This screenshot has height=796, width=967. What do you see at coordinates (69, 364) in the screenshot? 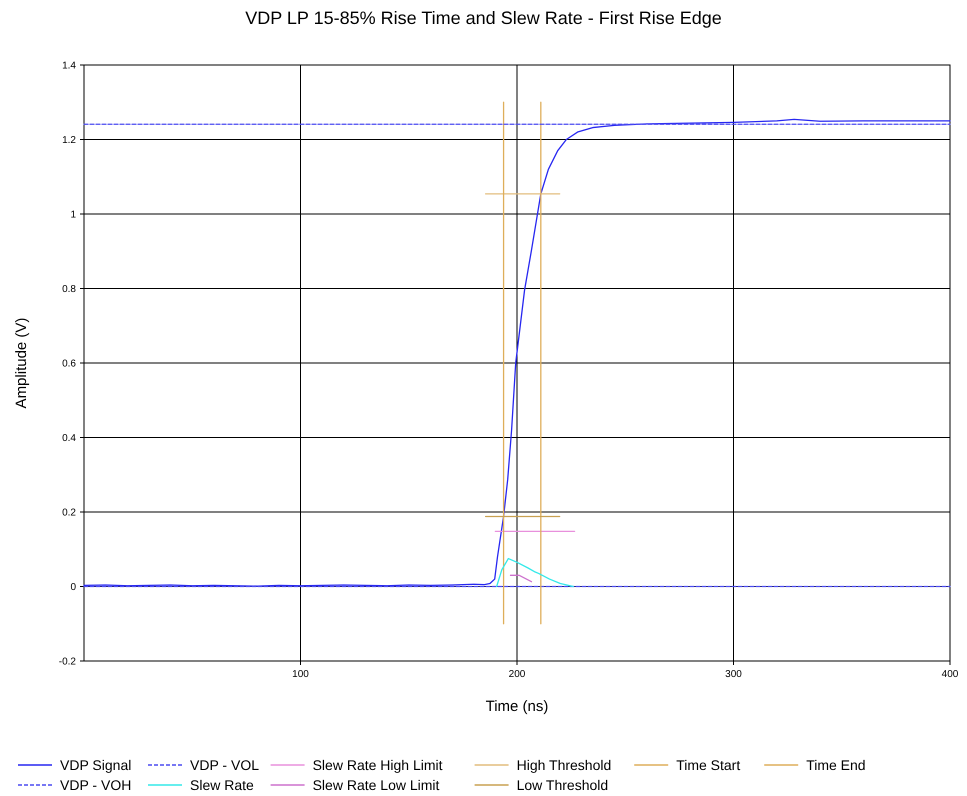
I see `y-tick-label: 0.6` at bounding box center [69, 364].